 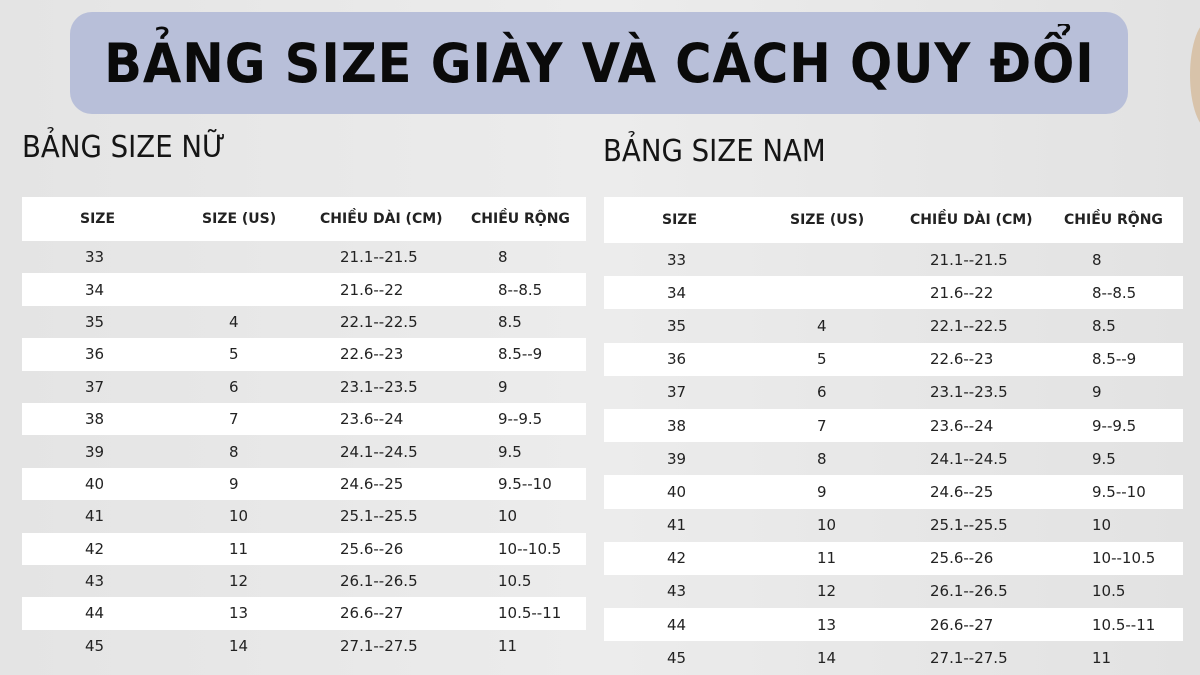 What do you see at coordinates (893, 591) in the screenshot?
I see `table-row: 43 12 26.1--26.5 10.5` at bounding box center [893, 591].